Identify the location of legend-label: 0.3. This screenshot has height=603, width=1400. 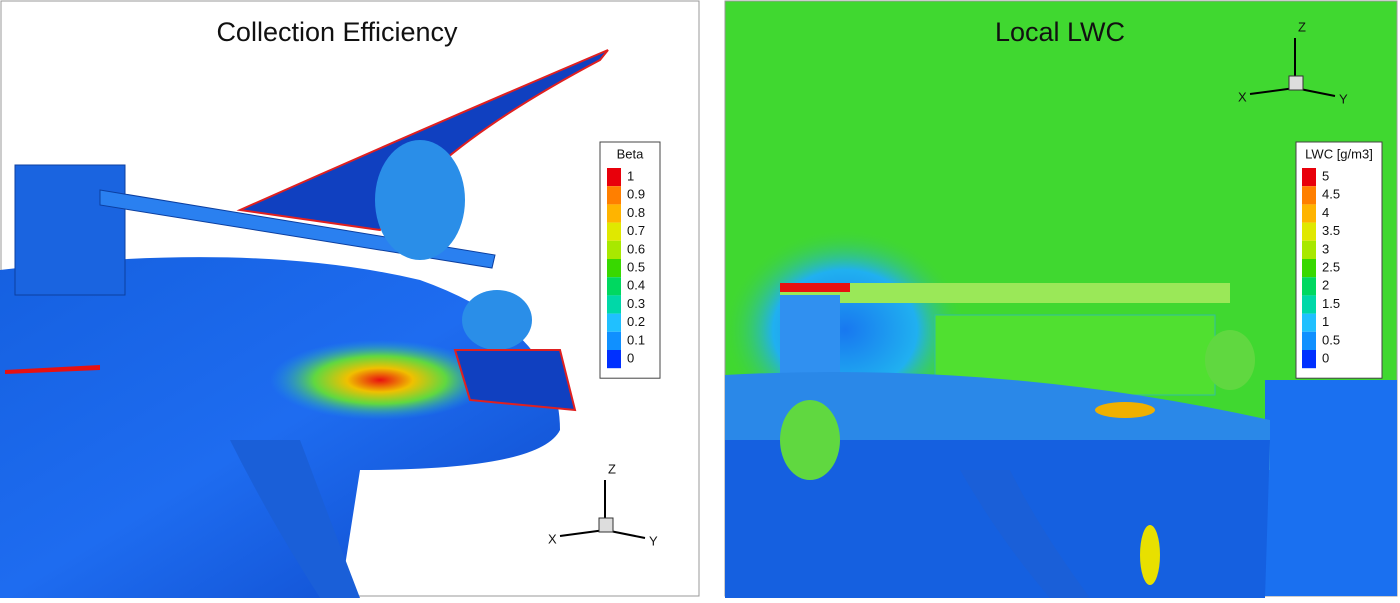
(636, 303).